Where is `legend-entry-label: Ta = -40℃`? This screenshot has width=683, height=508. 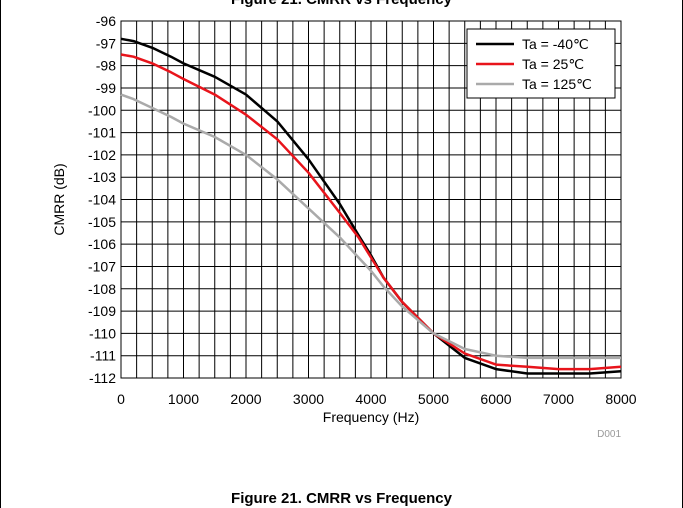
legend-entry-label: Ta = -40℃ is located at coordinates (555, 44).